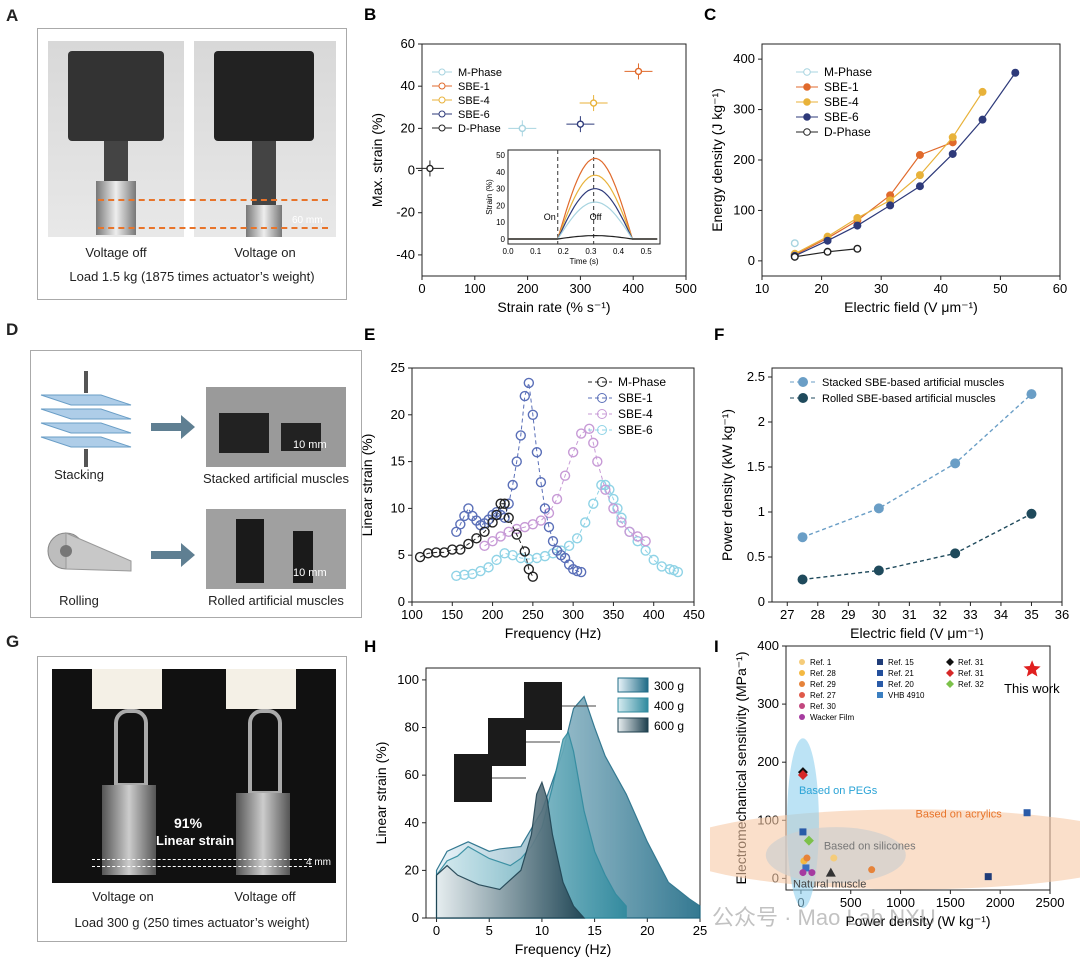 Image resolution: width=1080 pixels, height=958 pixels. What do you see at coordinates (647, 251) in the screenshot?
I see `inset-x-tick: 0.5` at bounding box center [647, 251].